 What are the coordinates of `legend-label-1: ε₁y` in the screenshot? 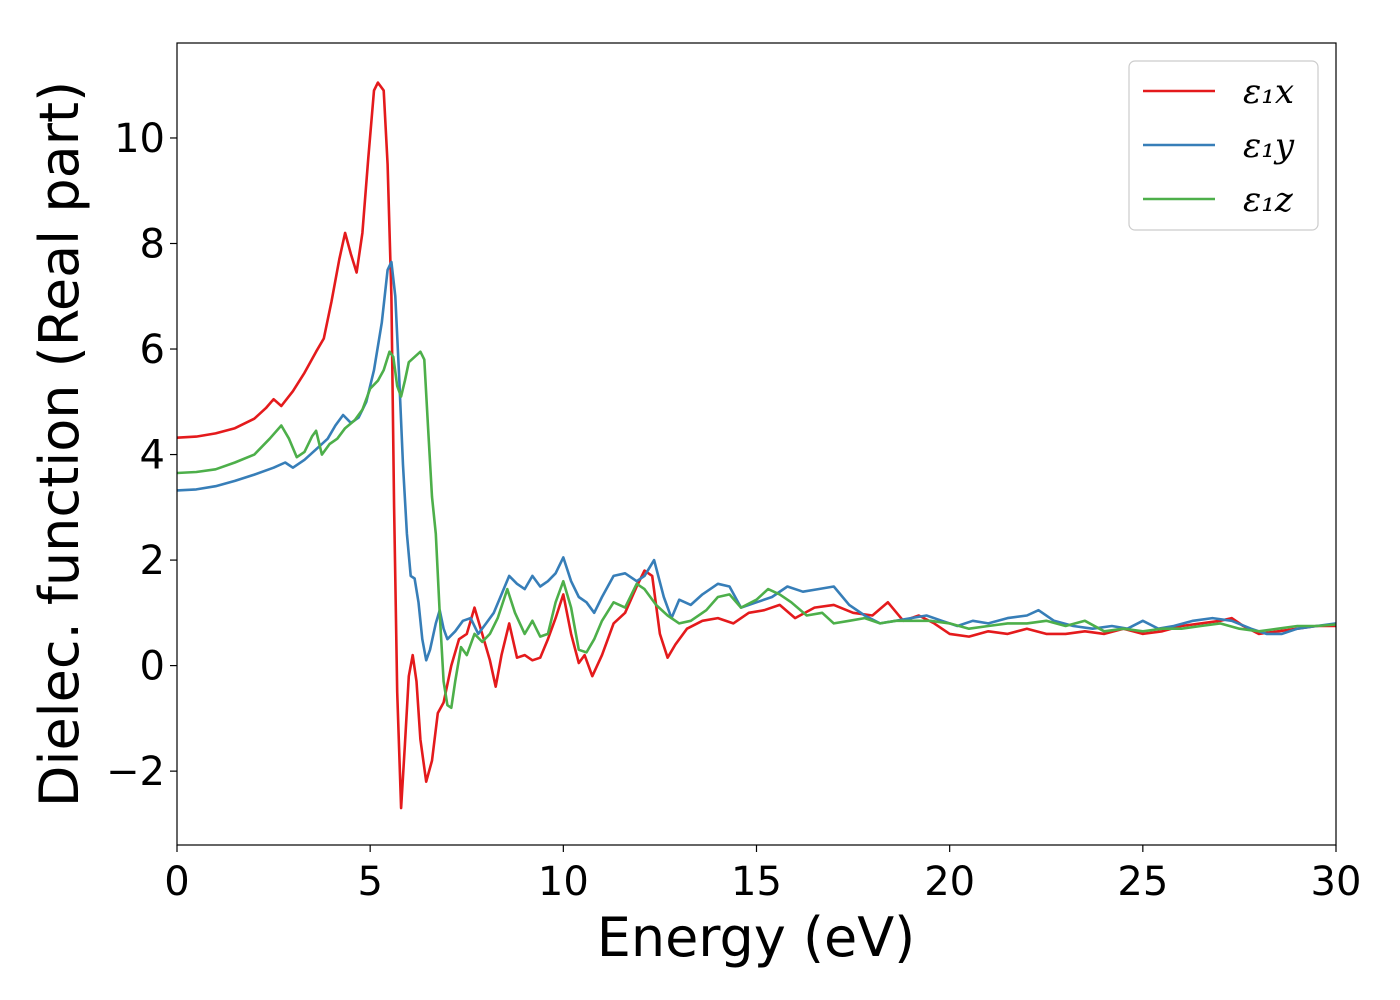 It's located at (1269, 146).